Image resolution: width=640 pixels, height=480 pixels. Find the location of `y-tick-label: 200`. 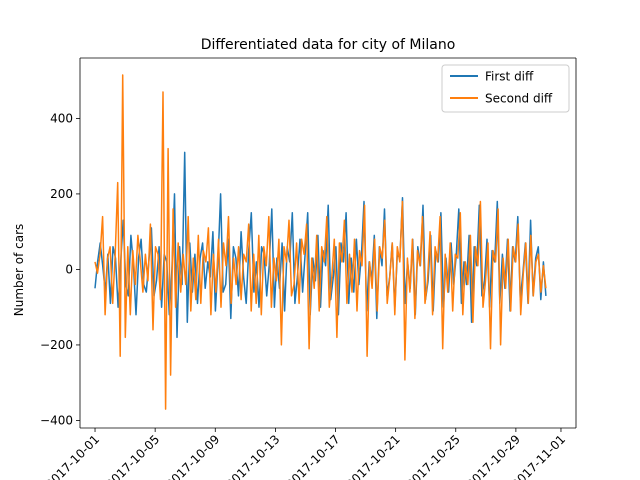

y-tick-label: 200 is located at coordinates (61, 194).